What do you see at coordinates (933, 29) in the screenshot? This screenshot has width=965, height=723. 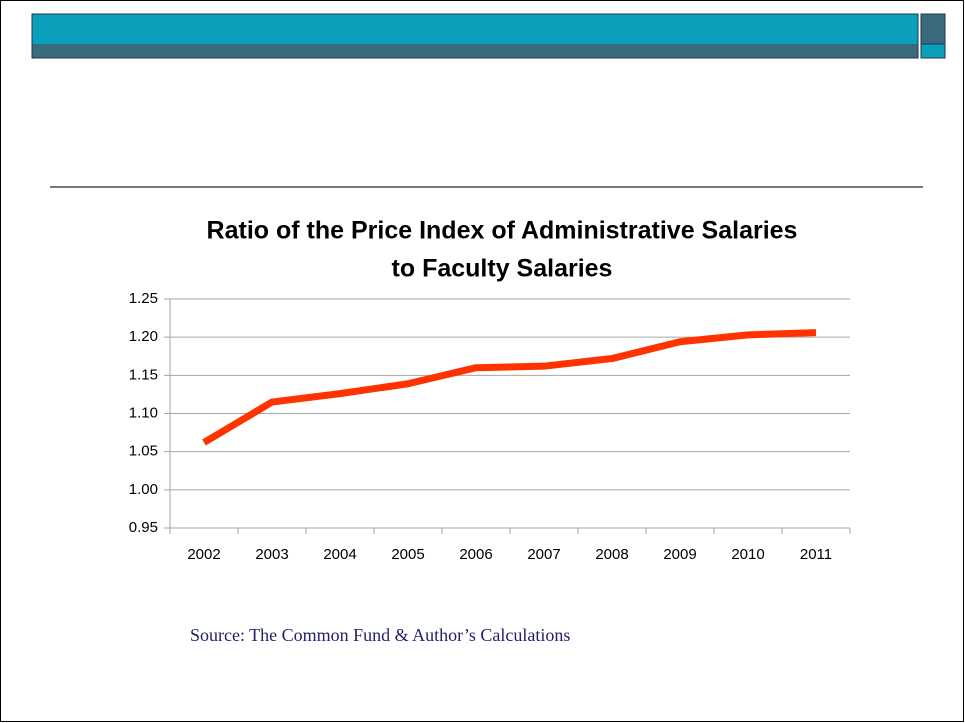 I see `corner-box-top` at bounding box center [933, 29].